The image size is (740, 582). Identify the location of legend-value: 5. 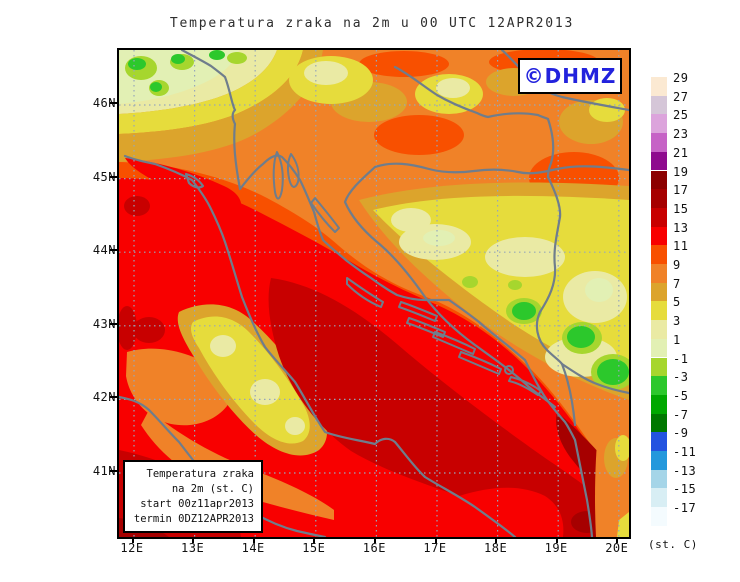
(677, 302).